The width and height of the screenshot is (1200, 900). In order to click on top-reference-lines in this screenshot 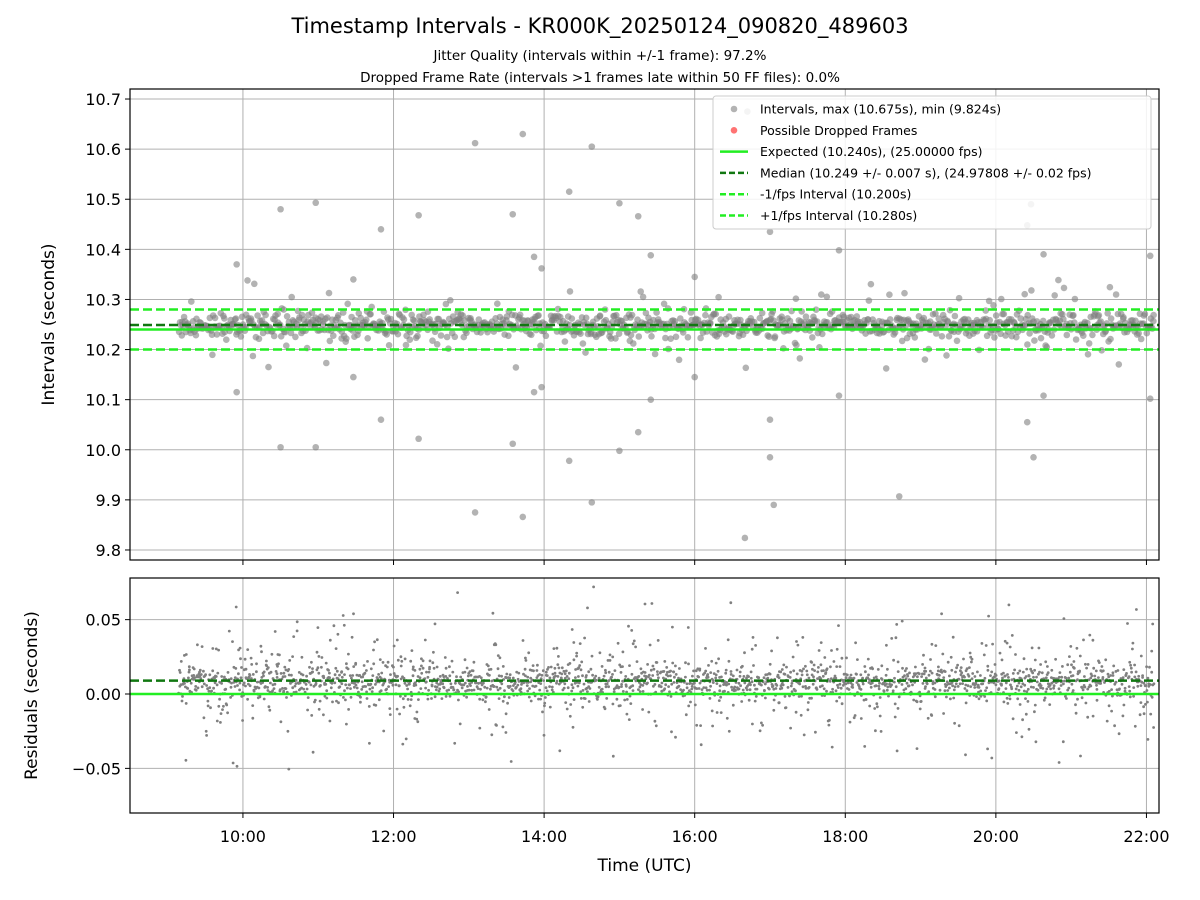, I will do `click(644, 329)`.